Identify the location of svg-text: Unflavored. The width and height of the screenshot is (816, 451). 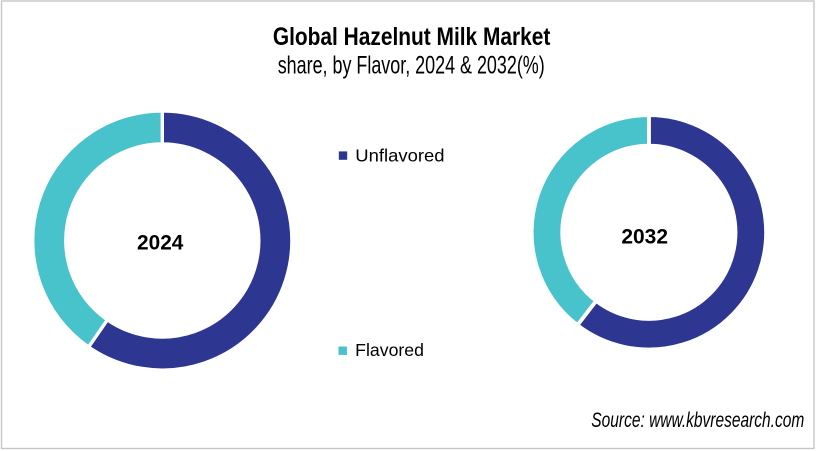
(399, 156).